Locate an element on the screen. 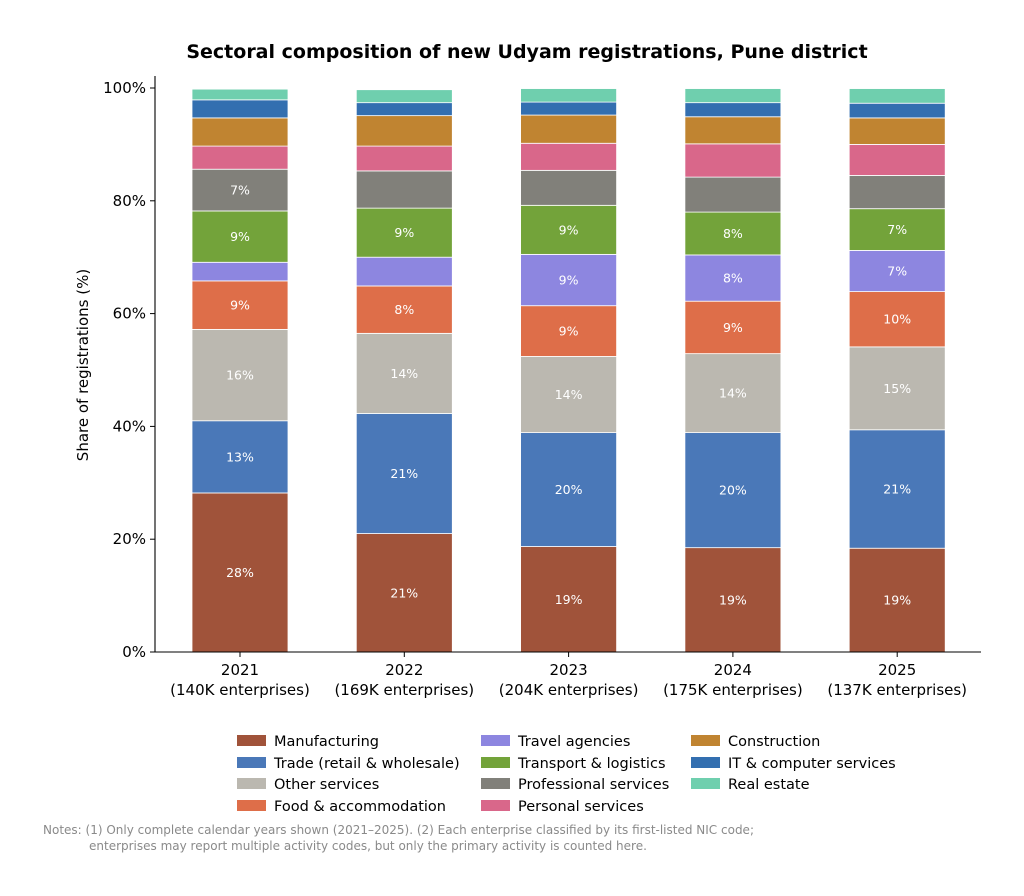 The width and height of the screenshot is (1024, 896). data-label: 28% is located at coordinates (240, 572).